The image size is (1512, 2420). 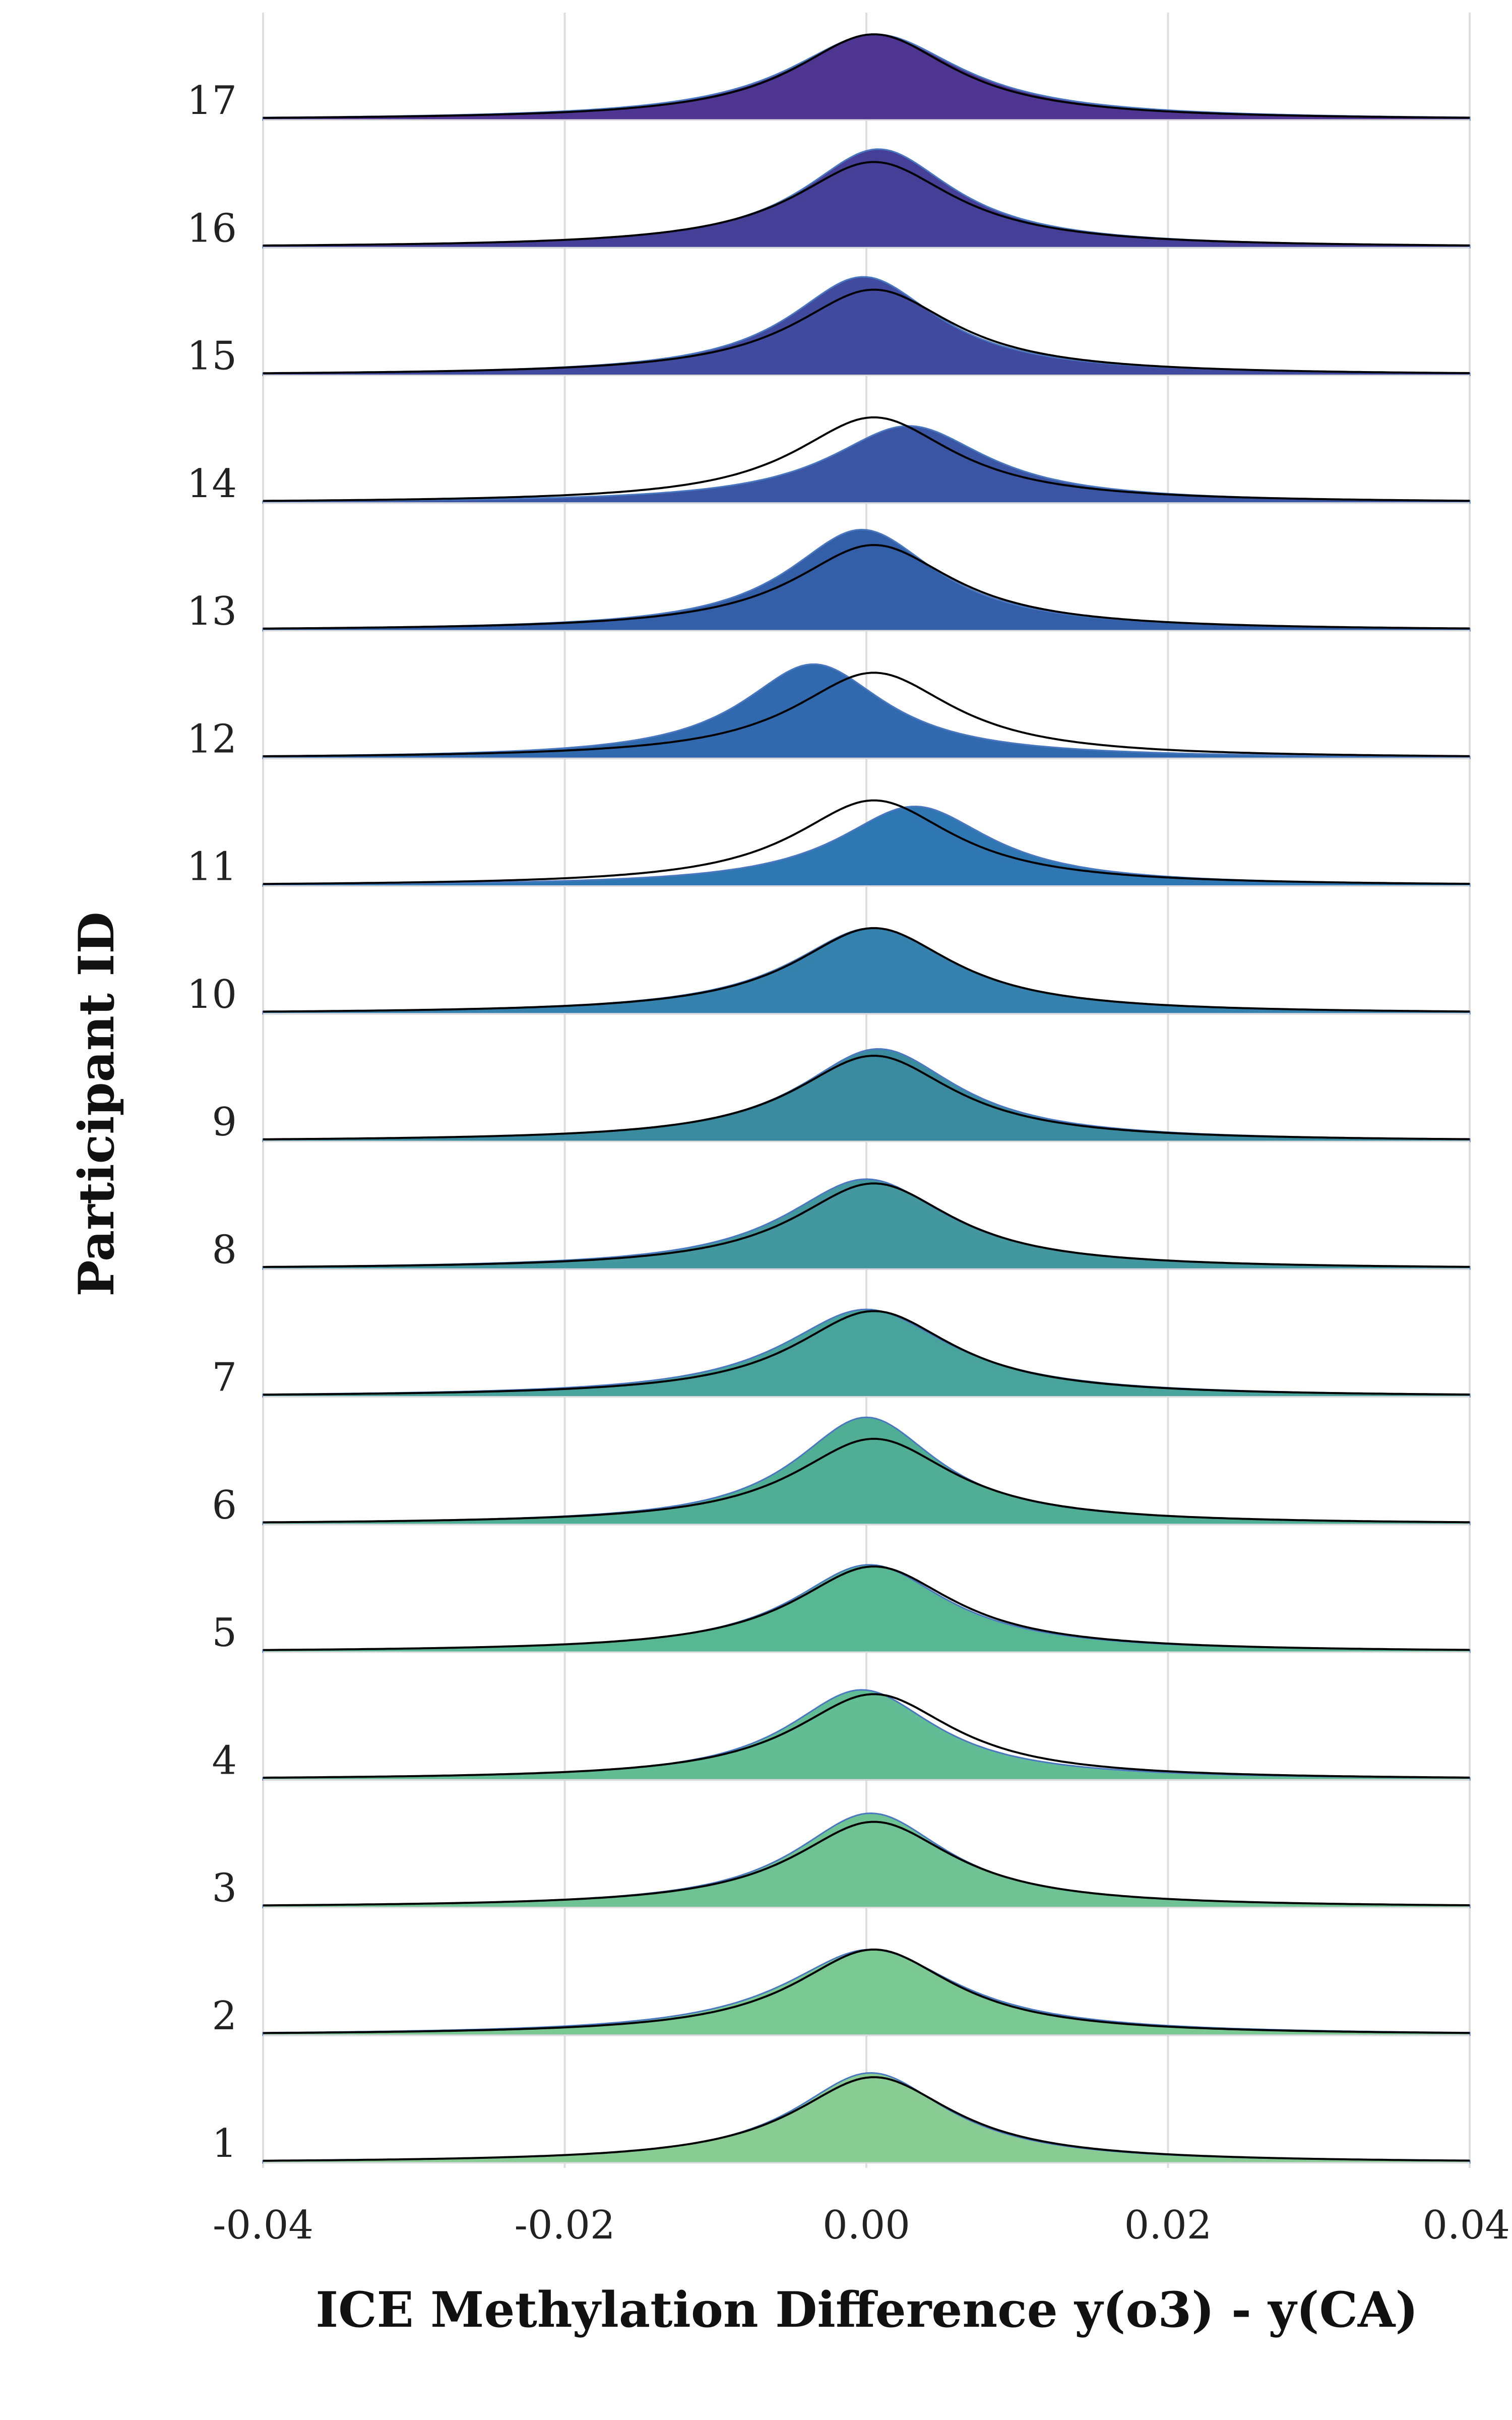 I want to click on y-tick-label-17: 17, so click(x=212, y=101).